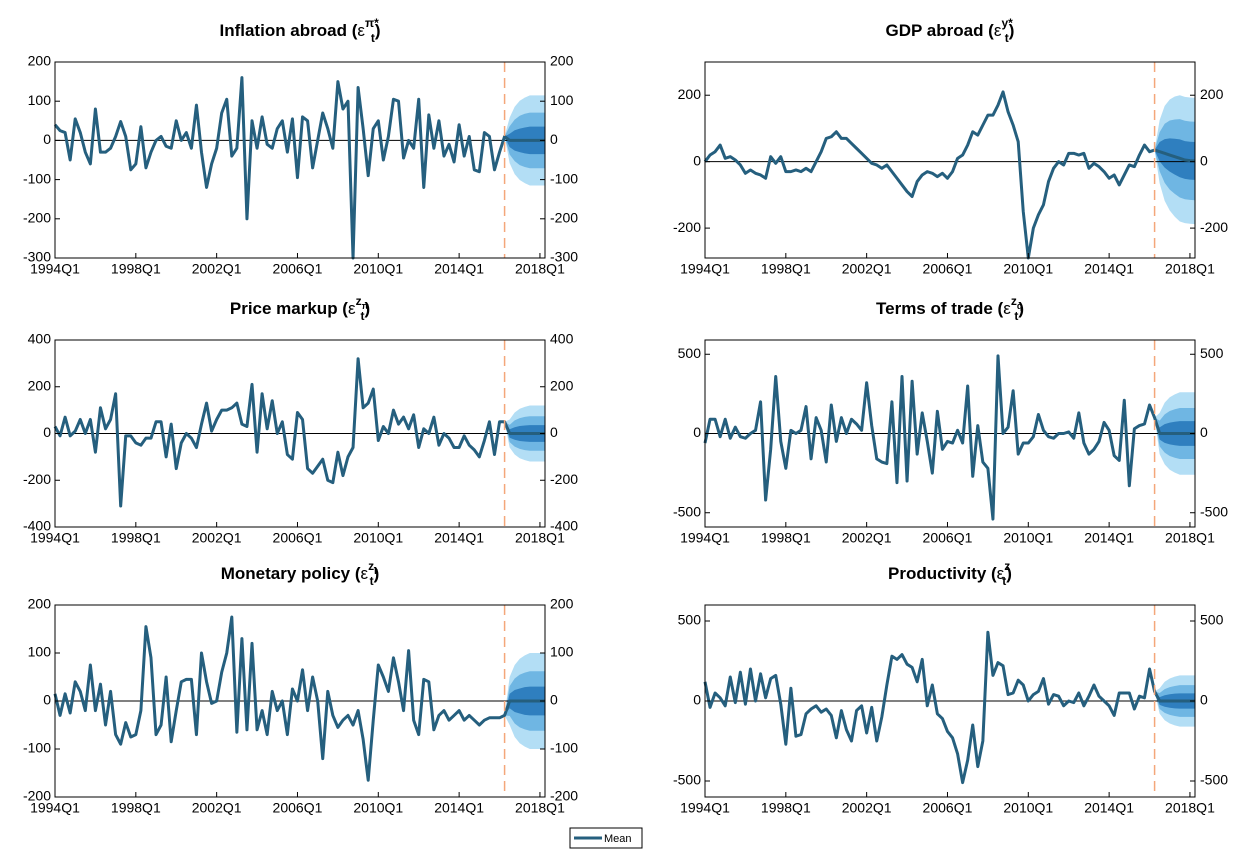 The width and height of the screenshot is (1244, 860). What do you see at coordinates (1007, 23) in the screenshot?
I see `symbol-sup: y*` at bounding box center [1007, 23].